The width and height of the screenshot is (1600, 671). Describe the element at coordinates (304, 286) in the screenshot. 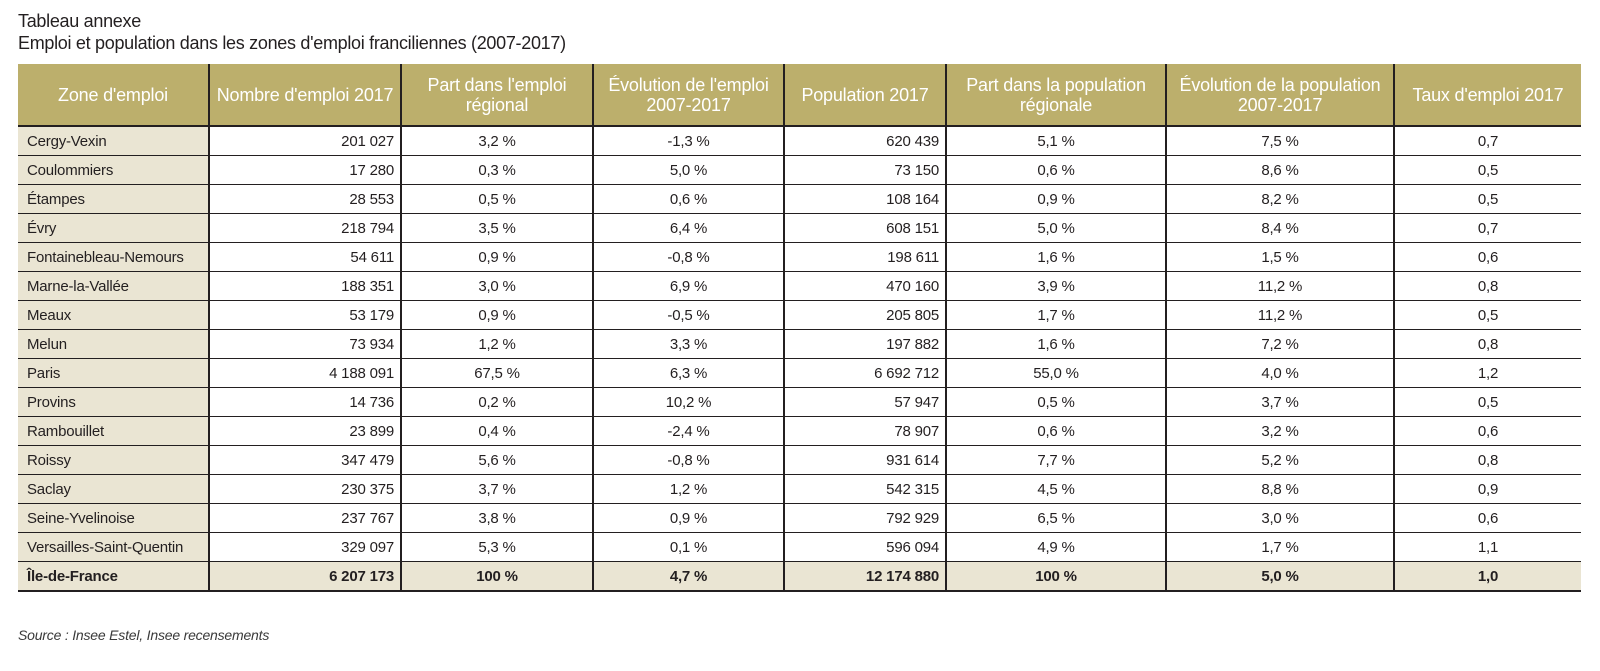

I see `employment-cell: 188 351` at that location.